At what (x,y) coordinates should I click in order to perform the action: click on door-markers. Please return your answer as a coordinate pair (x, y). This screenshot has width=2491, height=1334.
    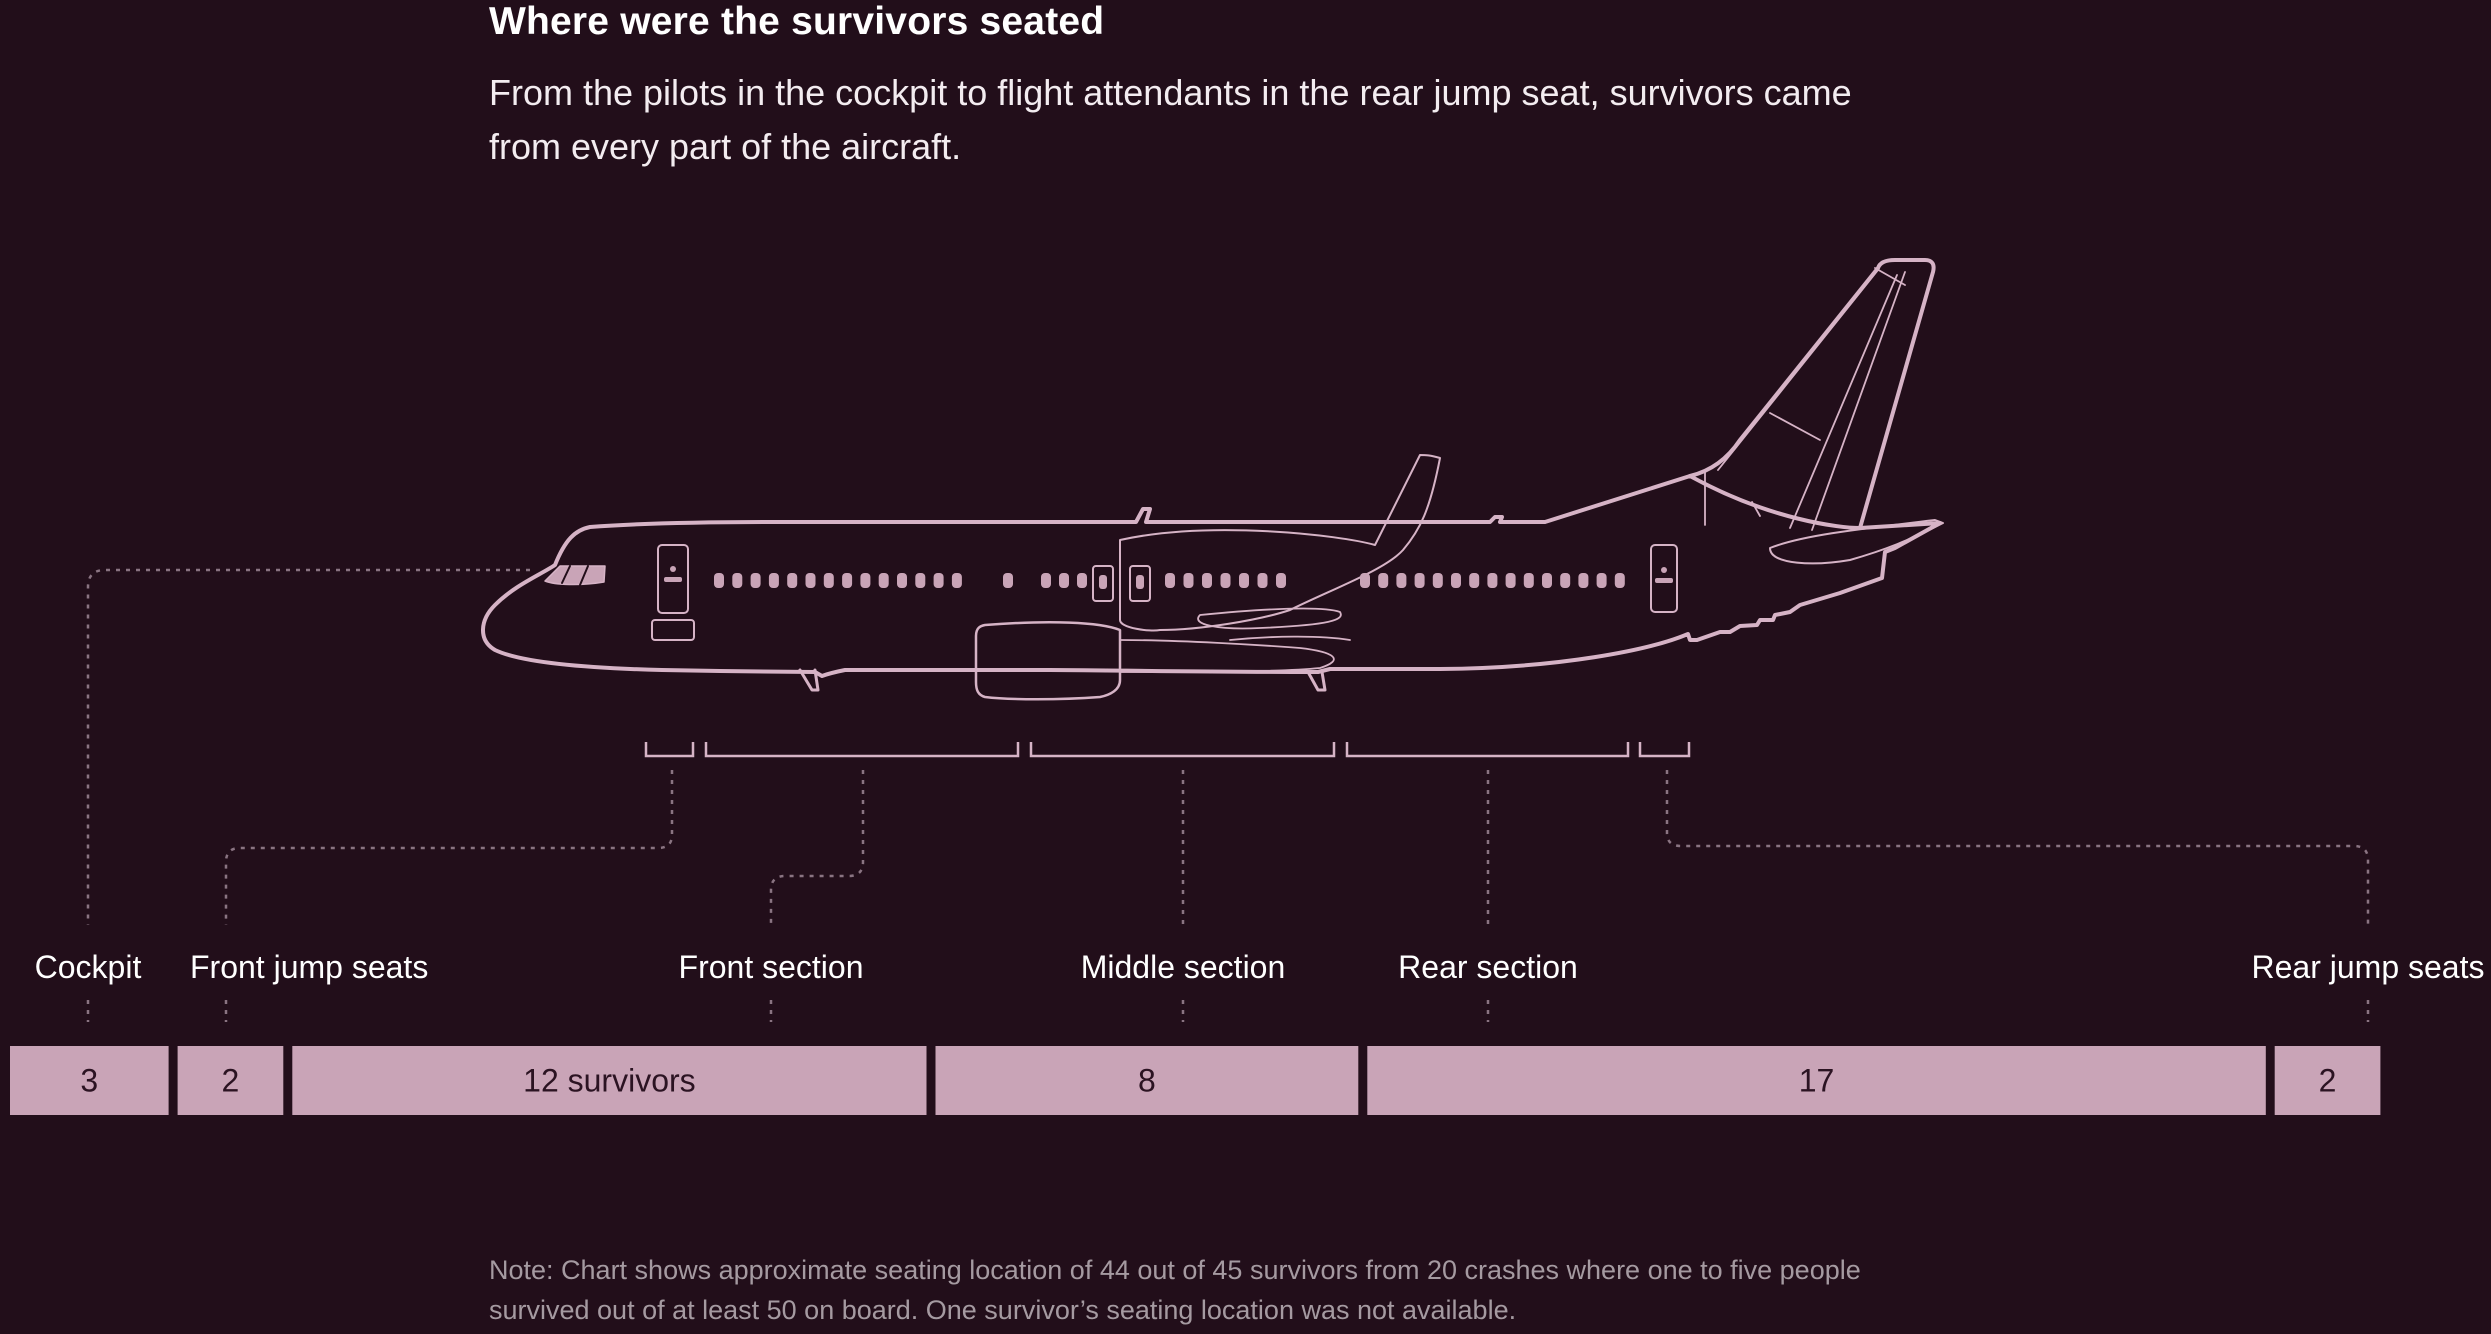
    Looking at the image, I should click on (1168, 577).